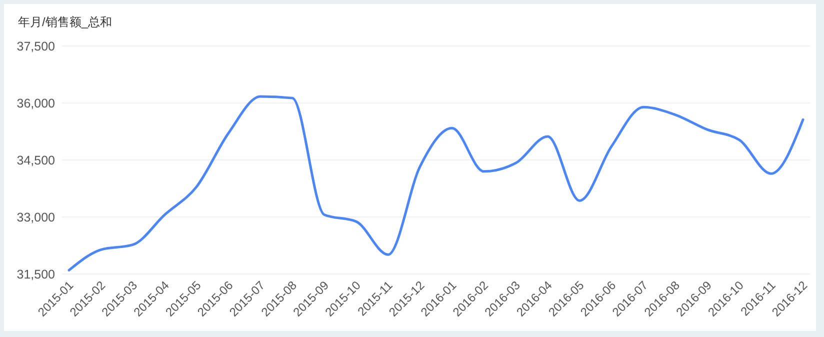 This screenshot has width=824, height=337. What do you see at coordinates (36, 274) in the screenshot?
I see `y-tick-label: 31,500` at bounding box center [36, 274].